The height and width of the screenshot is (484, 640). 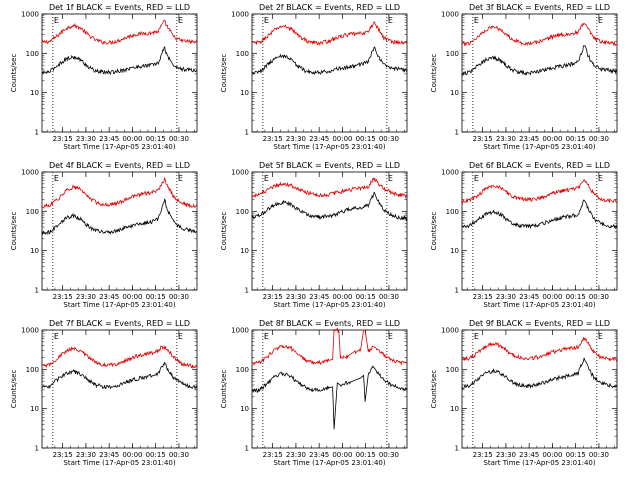 What do you see at coordinates (119, 165) in the screenshot?
I see `panel-4-title: Det 4f BLACK = Events, RED = LLD` at bounding box center [119, 165].